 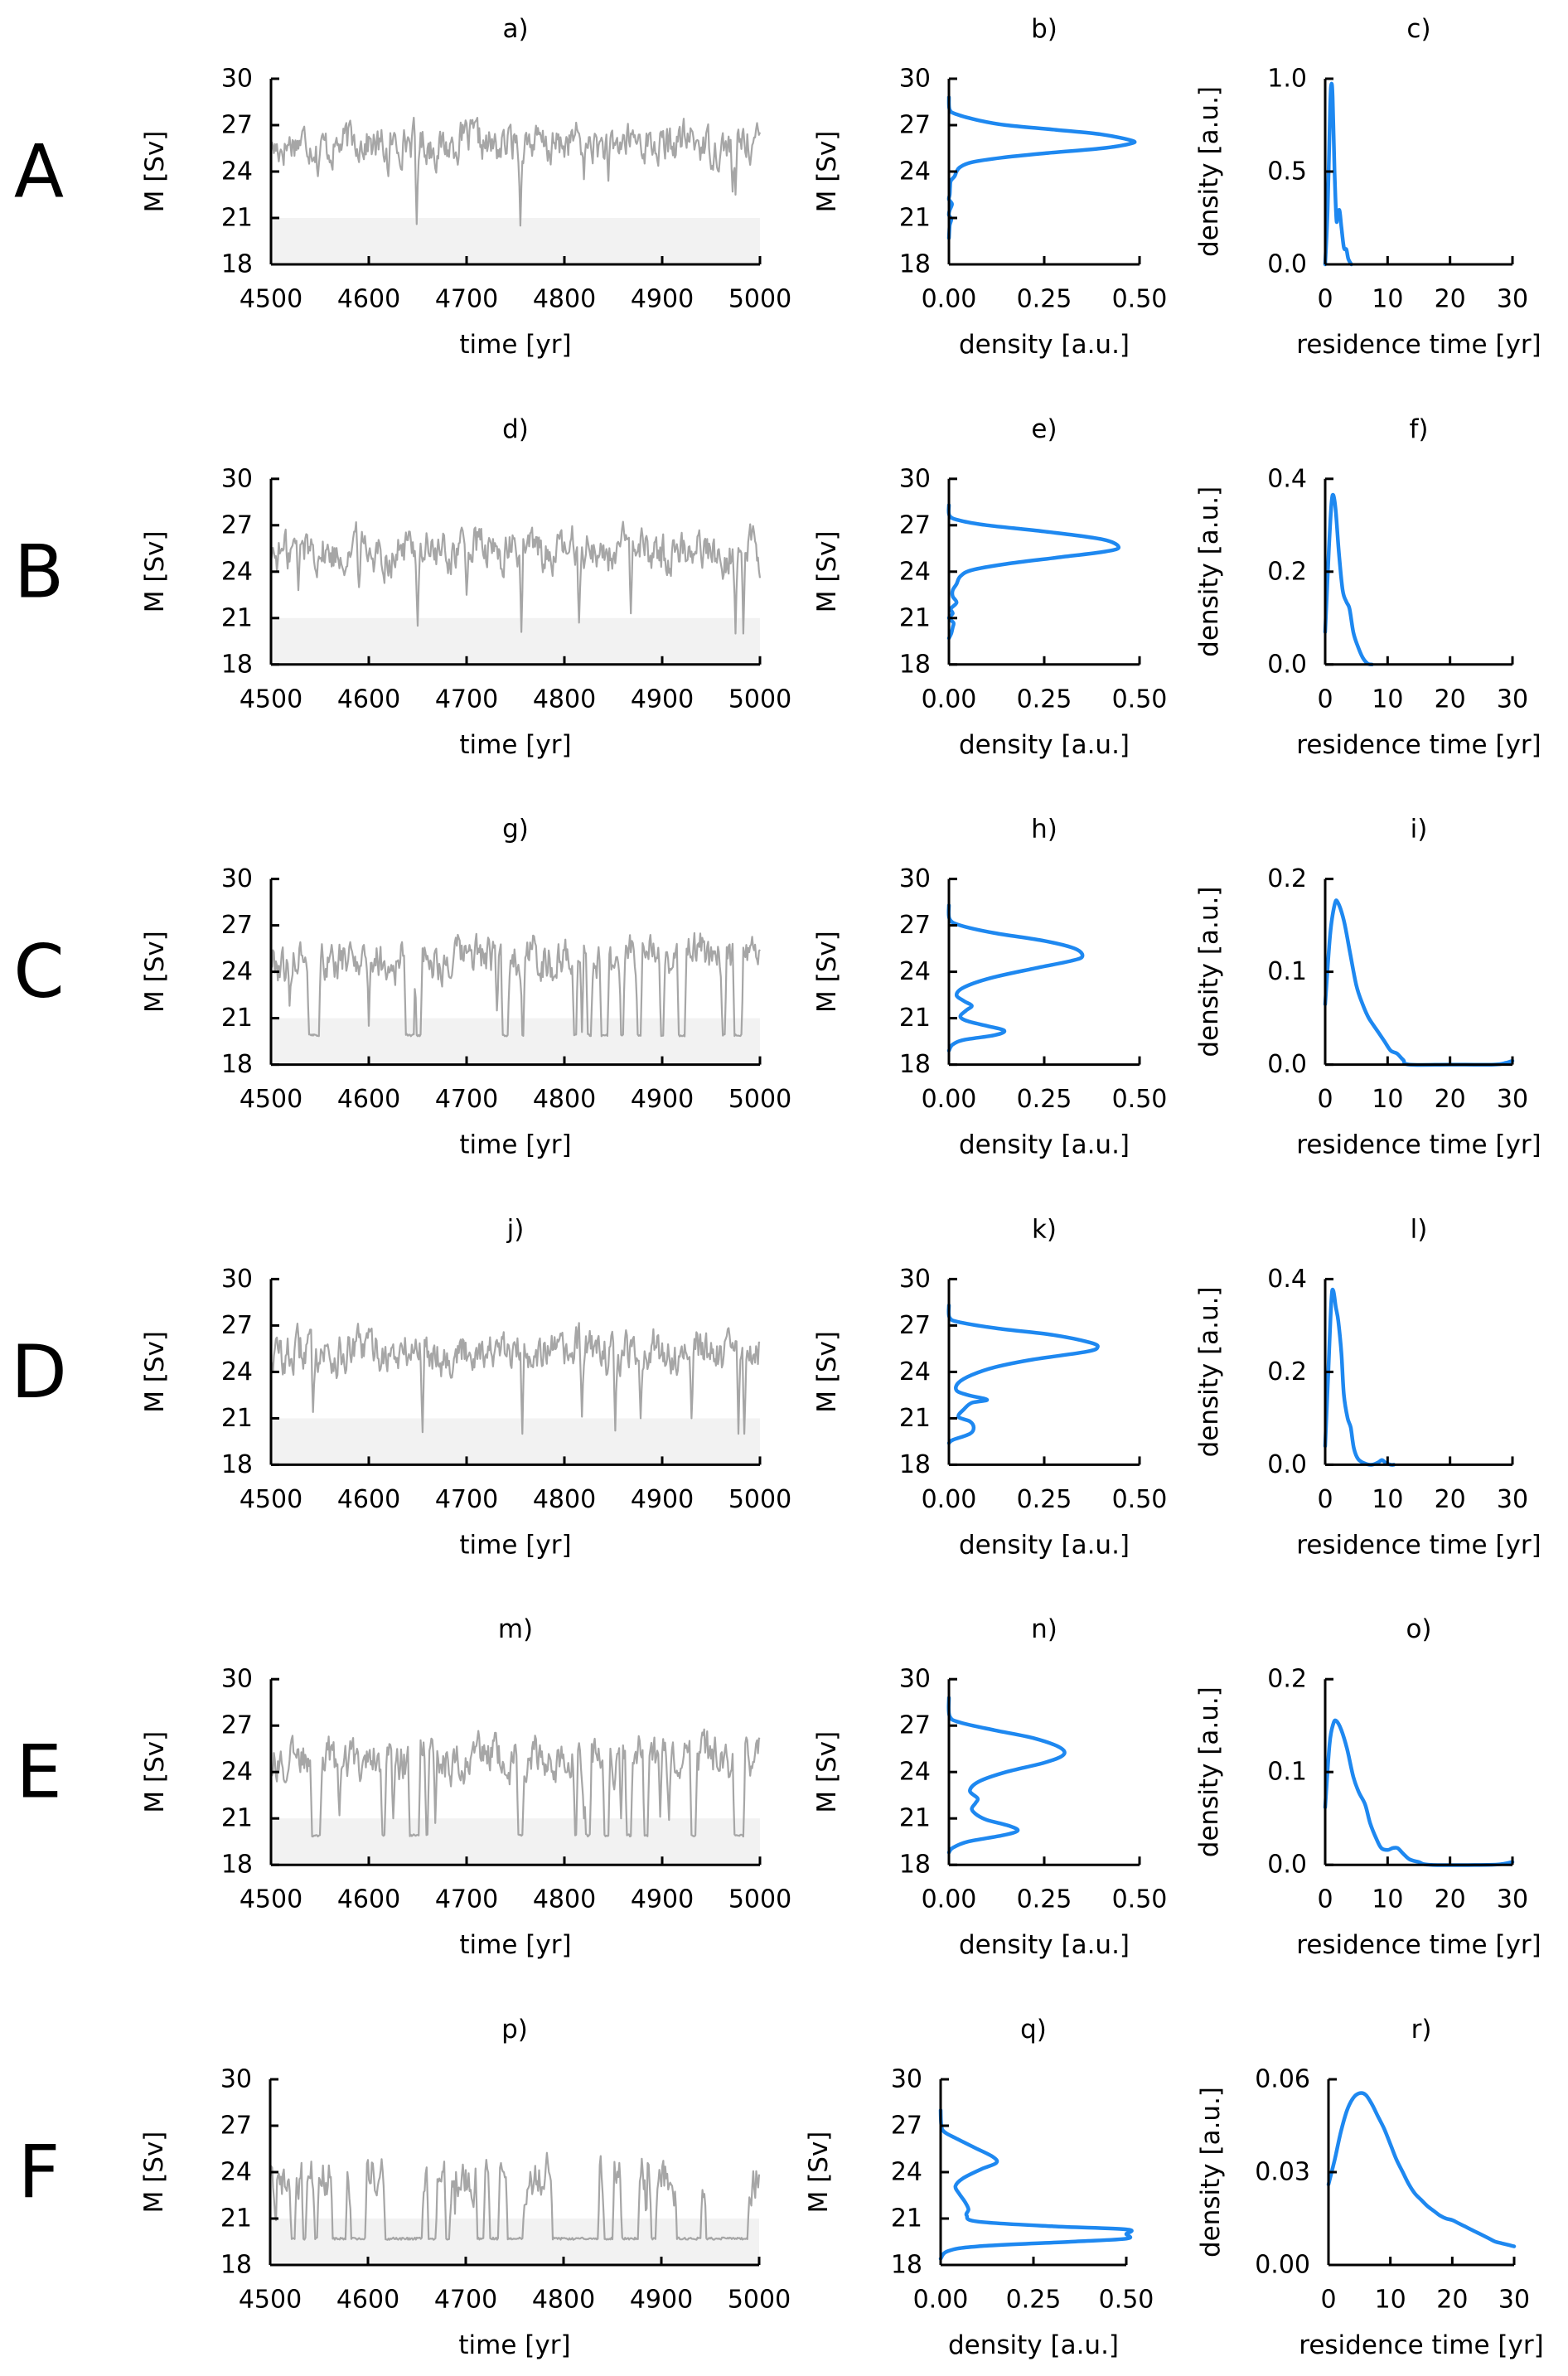 What do you see at coordinates (368, 1099) in the screenshot?
I see `x-tick-label: 4600` at bounding box center [368, 1099].